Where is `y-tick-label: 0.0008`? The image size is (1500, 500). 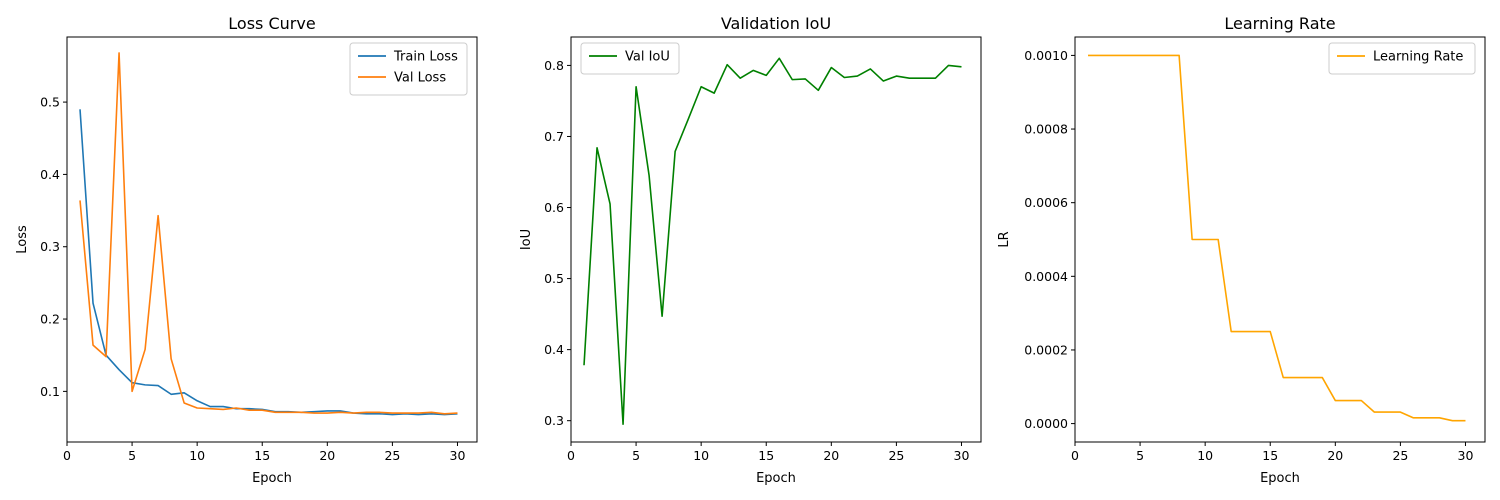
y-tick-label: 0.0008 is located at coordinates (1046, 129).